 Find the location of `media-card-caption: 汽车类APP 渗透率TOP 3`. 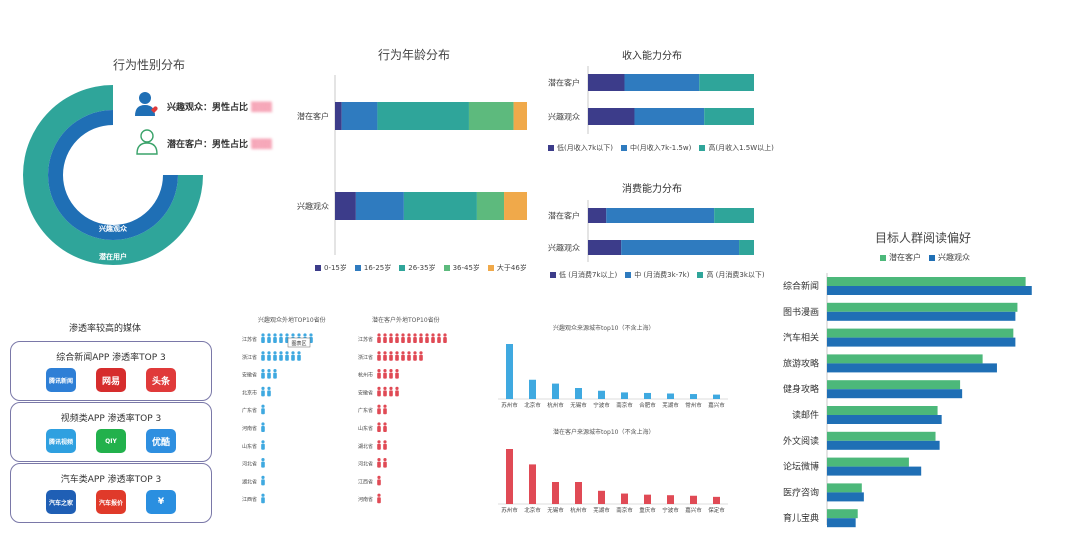

media-card-caption: 汽车类APP 渗透率TOP 3 is located at coordinates (111, 480).